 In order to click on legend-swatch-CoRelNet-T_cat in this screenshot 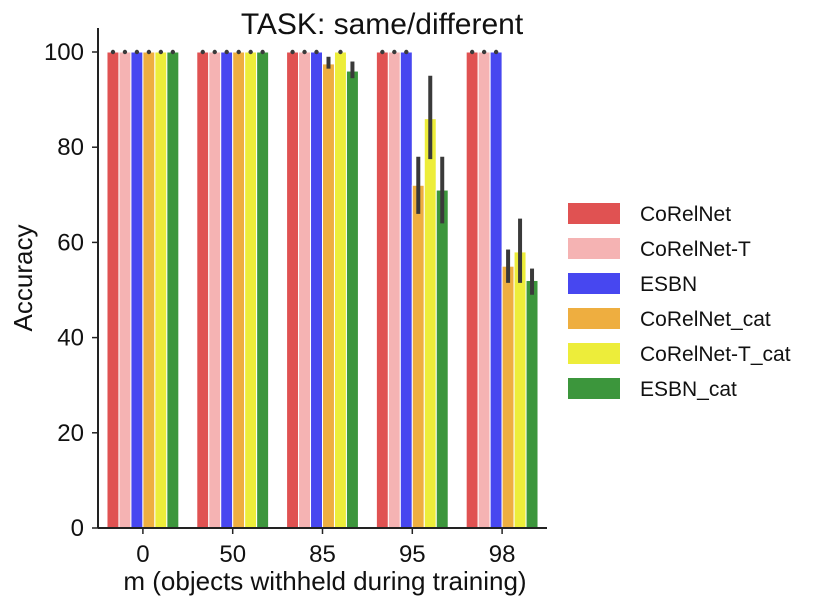, I will do `click(594, 353)`.